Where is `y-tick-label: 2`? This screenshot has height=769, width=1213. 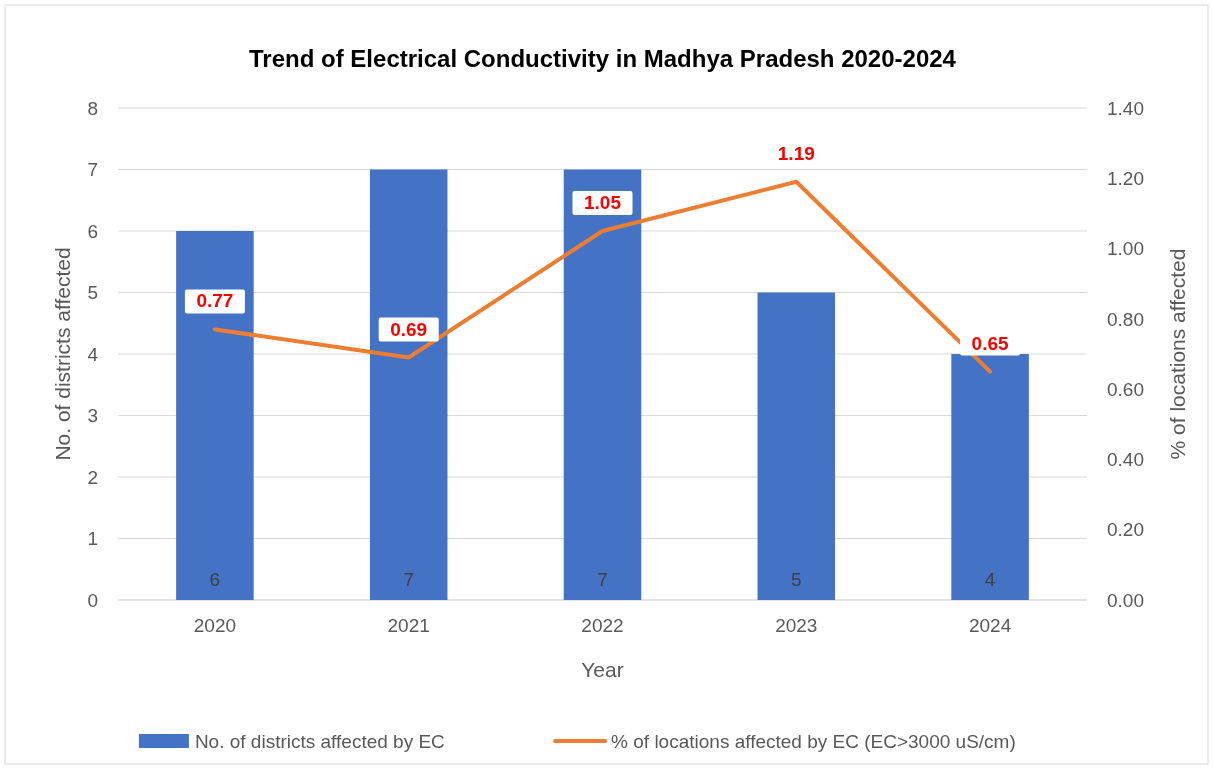 y-tick-label: 2 is located at coordinates (92, 477).